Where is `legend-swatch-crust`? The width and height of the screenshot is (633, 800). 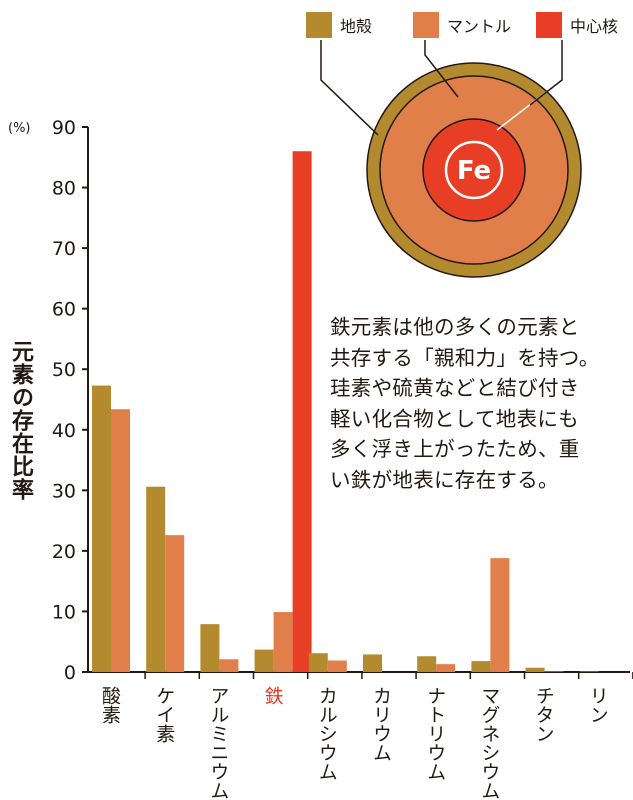 legend-swatch-crust is located at coordinates (319, 25).